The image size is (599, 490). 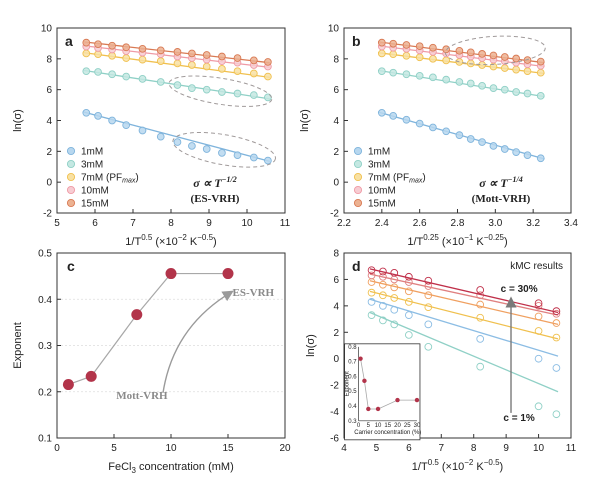 What do you see at coordinates (334, 29) in the screenshot?
I see `panel-b-ytick-label: 10` at bounding box center [334, 29].